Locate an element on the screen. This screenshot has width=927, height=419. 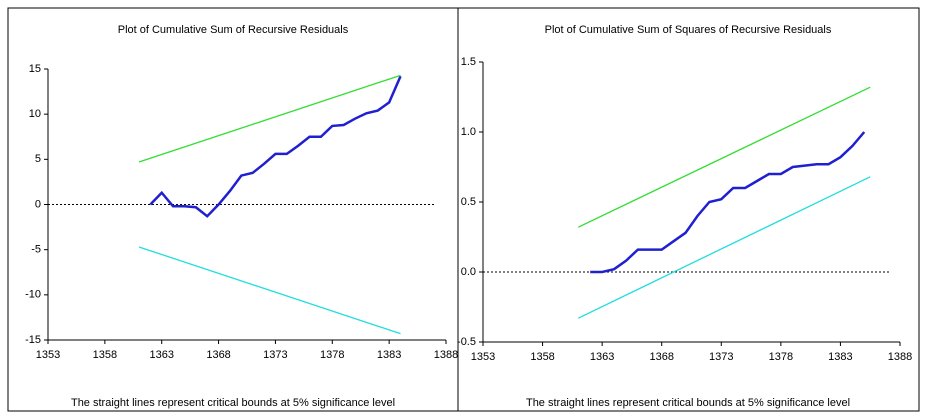
y-tick-label: -0.5 is located at coordinates (466, 342).